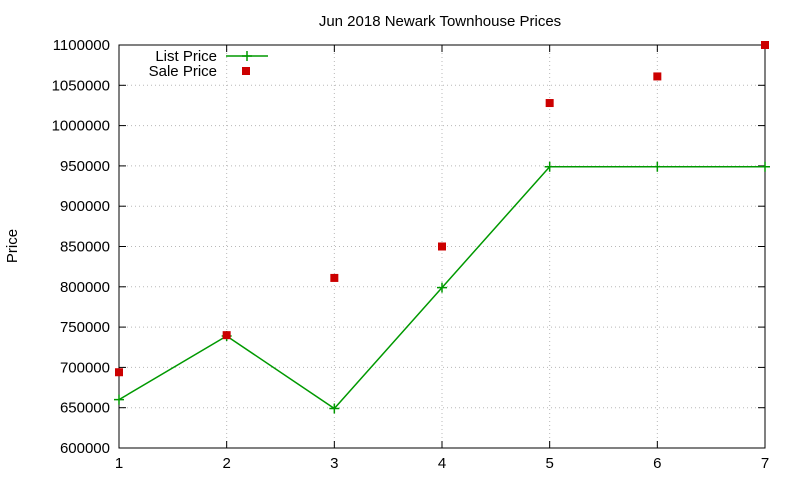 The height and width of the screenshot is (485, 800). What do you see at coordinates (85, 367) in the screenshot?
I see `y-tick-label: 700000` at bounding box center [85, 367].